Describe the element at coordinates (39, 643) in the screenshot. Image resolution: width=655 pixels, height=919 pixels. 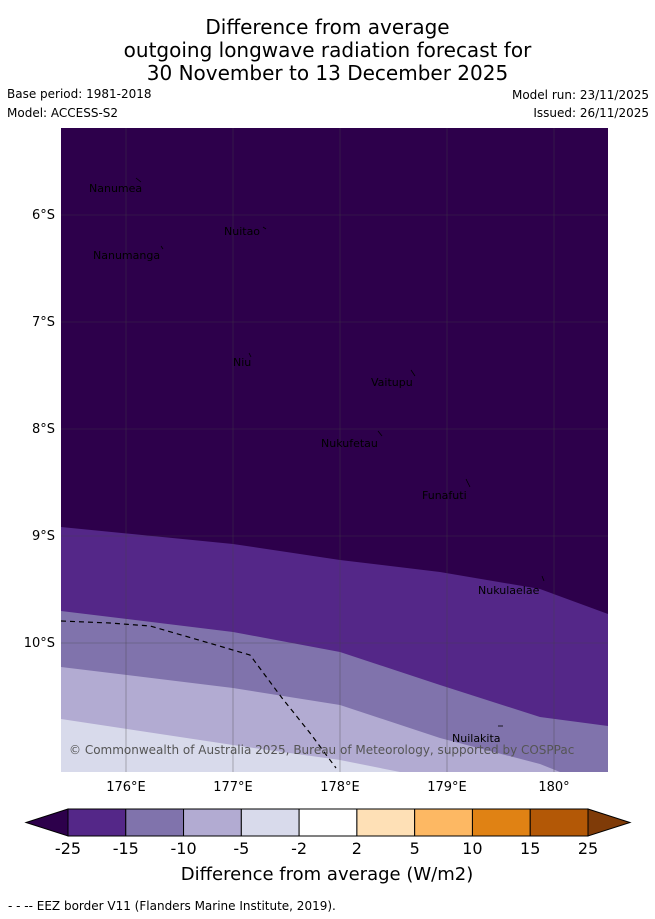
I see `lat-tick-label: 10°S` at that location.